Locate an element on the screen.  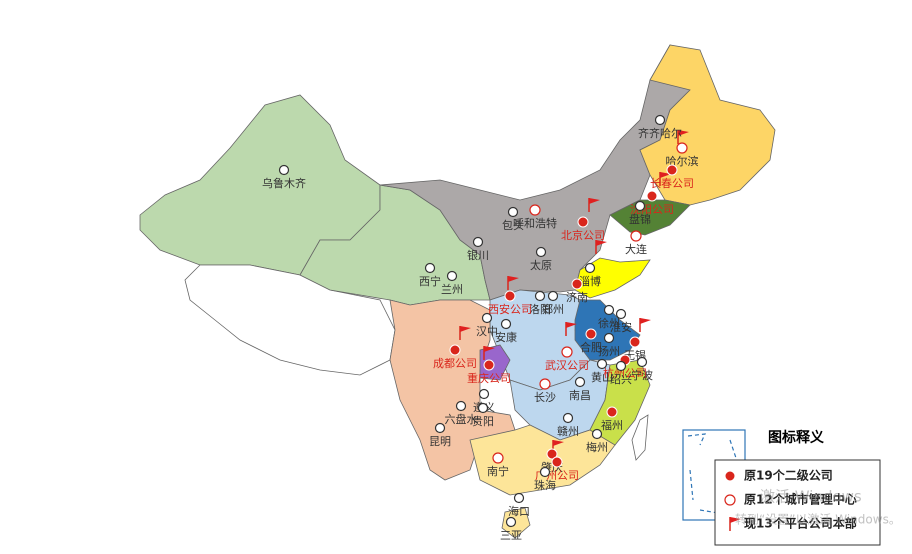
region-chongqing is located at coordinates (495, 362).